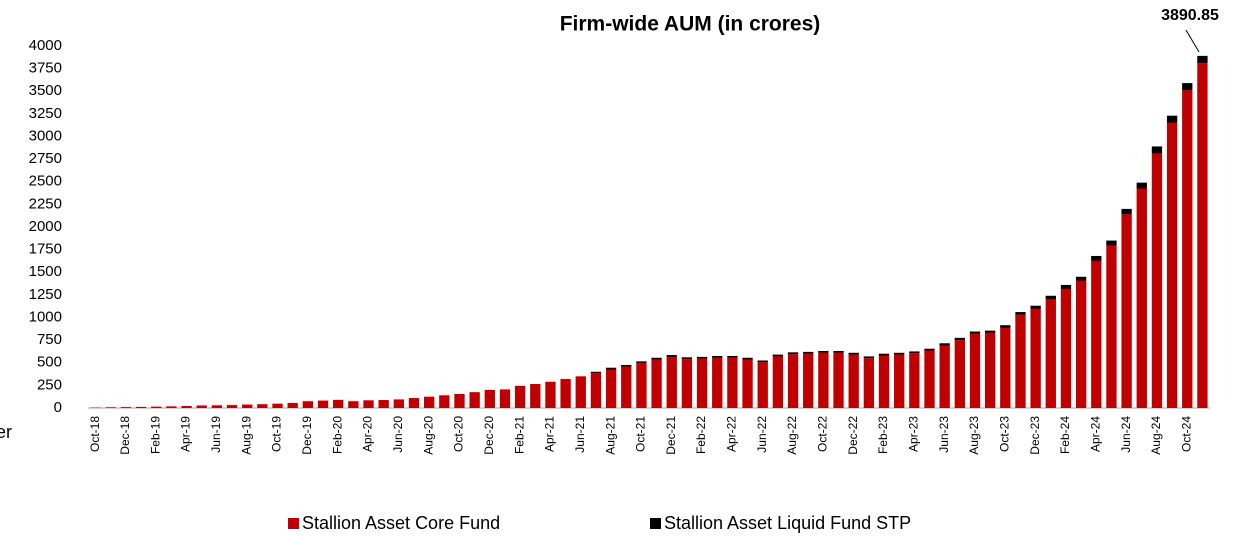 The width and height of the screenshot is (1235, 537). Describe the element at coordinates (823, 434) in the screenshot. I see `x-tick-label: Oct-22` at that location.